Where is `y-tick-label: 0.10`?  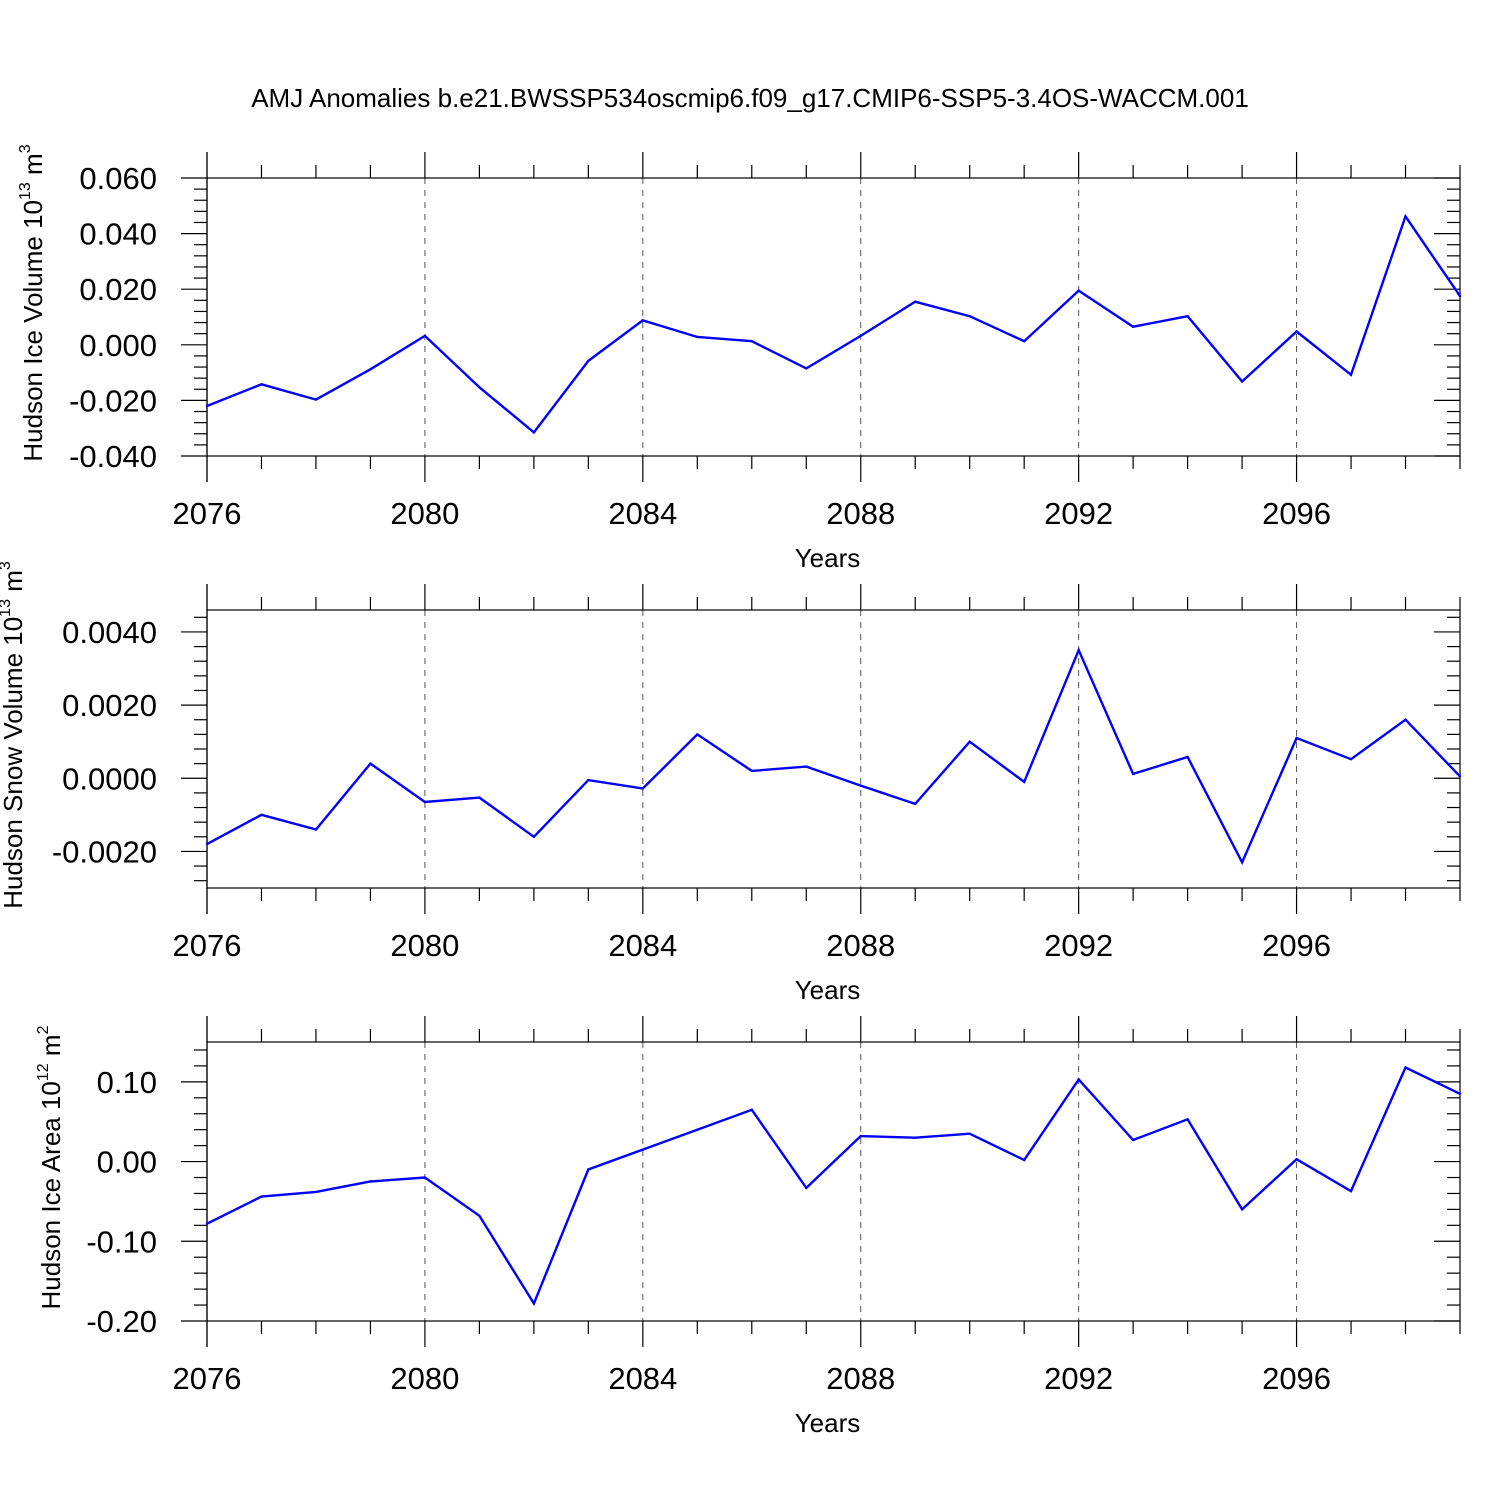 y-tick-label: 0.10 is located at coordinates (127, 1082).